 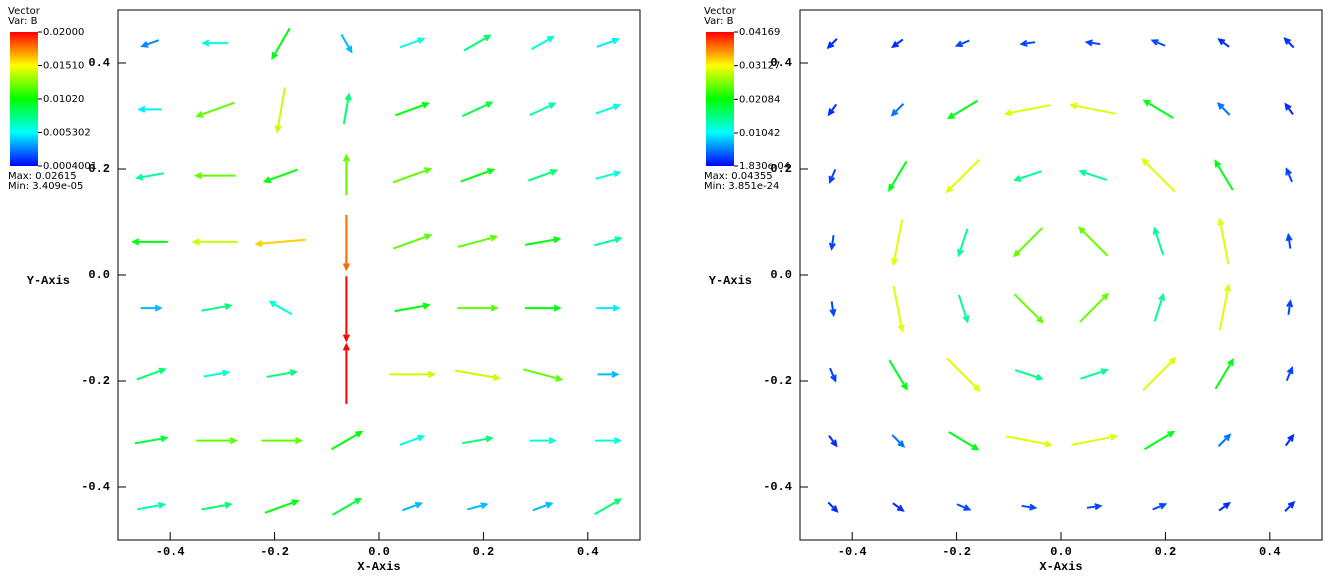 What do you see at coordinates (63, 32) in the screenshot?
I see `colorbar-tick-label: 0.02000` at bounding box center [63, 32].